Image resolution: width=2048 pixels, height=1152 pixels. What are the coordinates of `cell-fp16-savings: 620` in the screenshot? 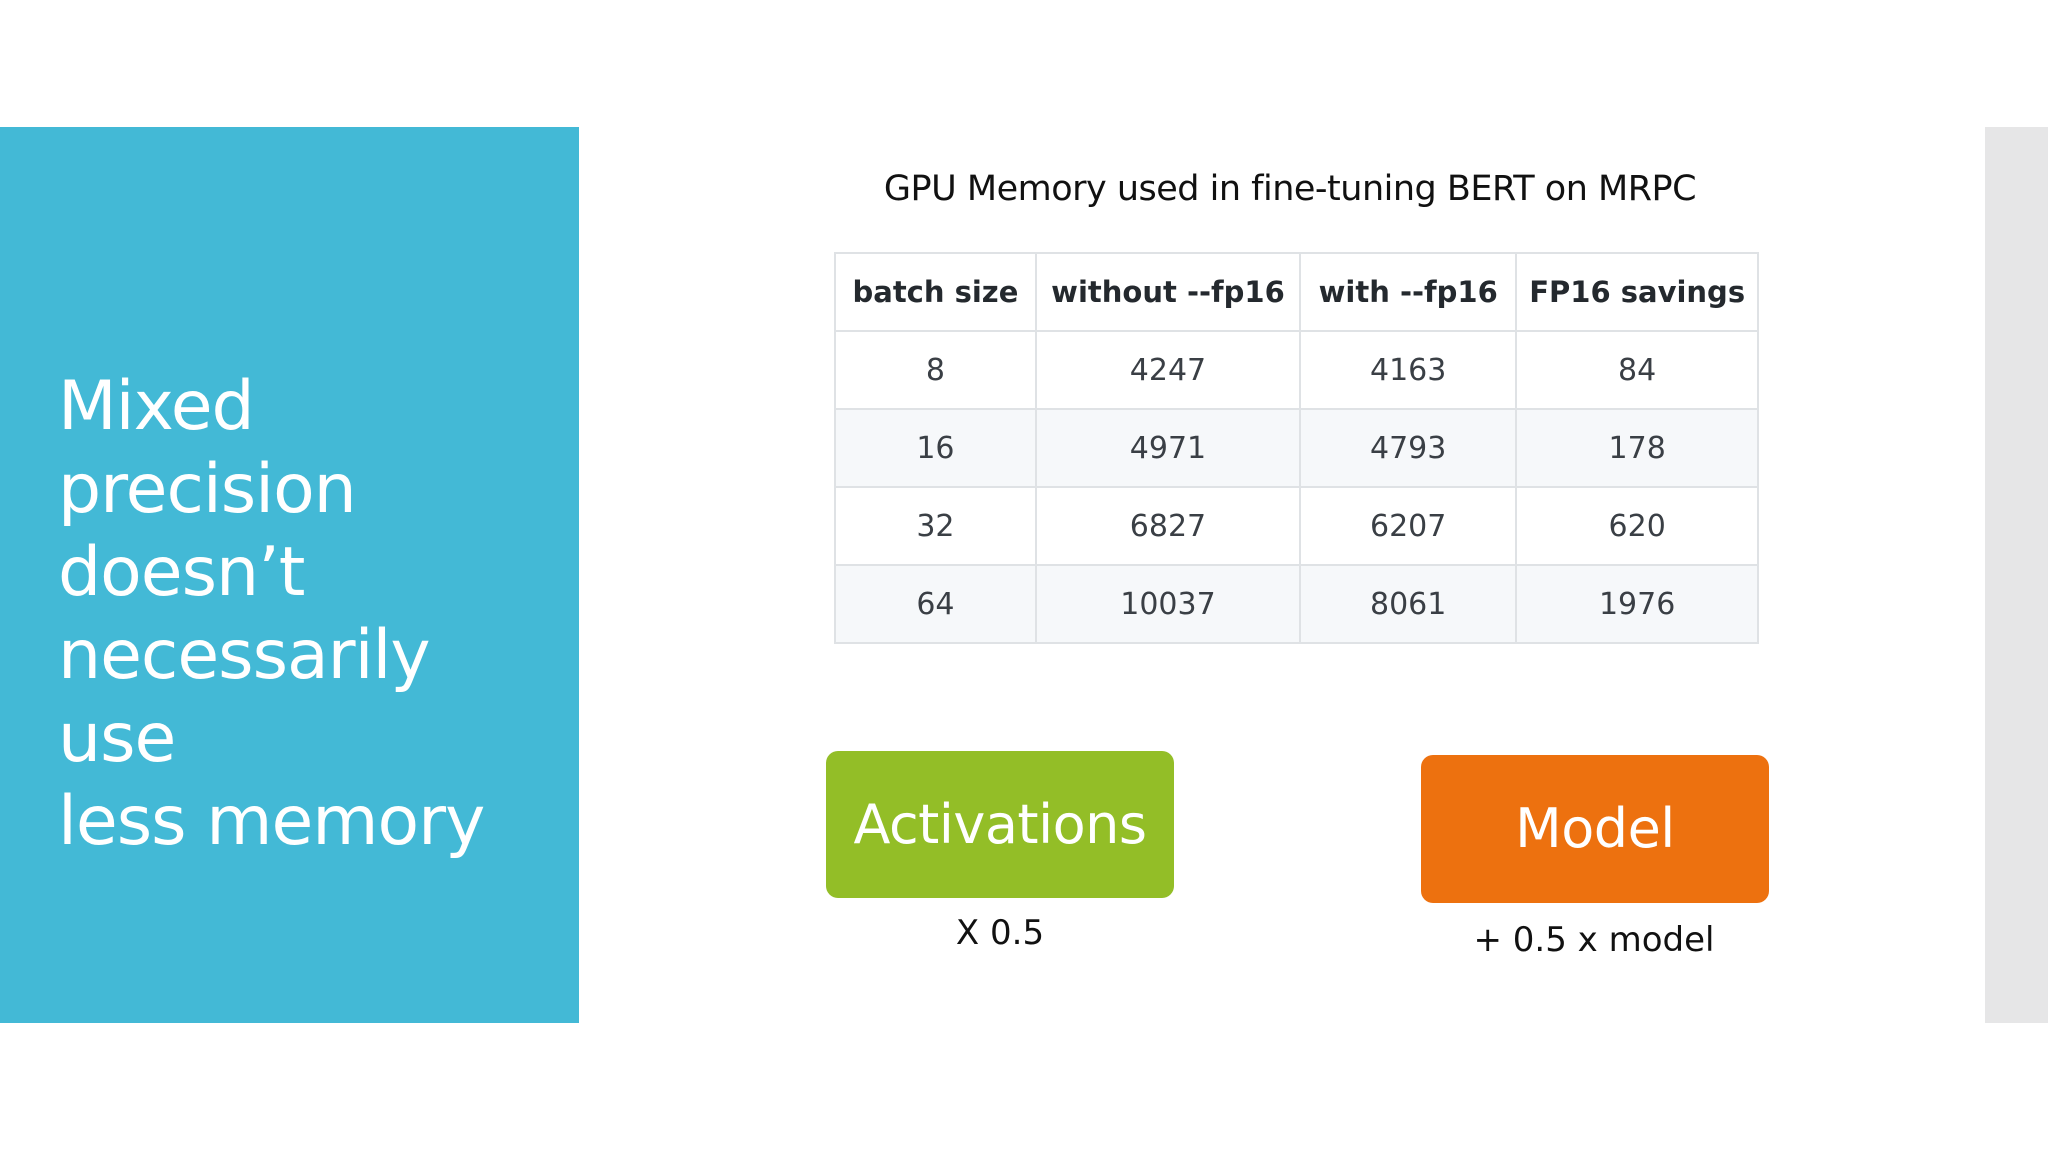 It's located at (1637, 526).